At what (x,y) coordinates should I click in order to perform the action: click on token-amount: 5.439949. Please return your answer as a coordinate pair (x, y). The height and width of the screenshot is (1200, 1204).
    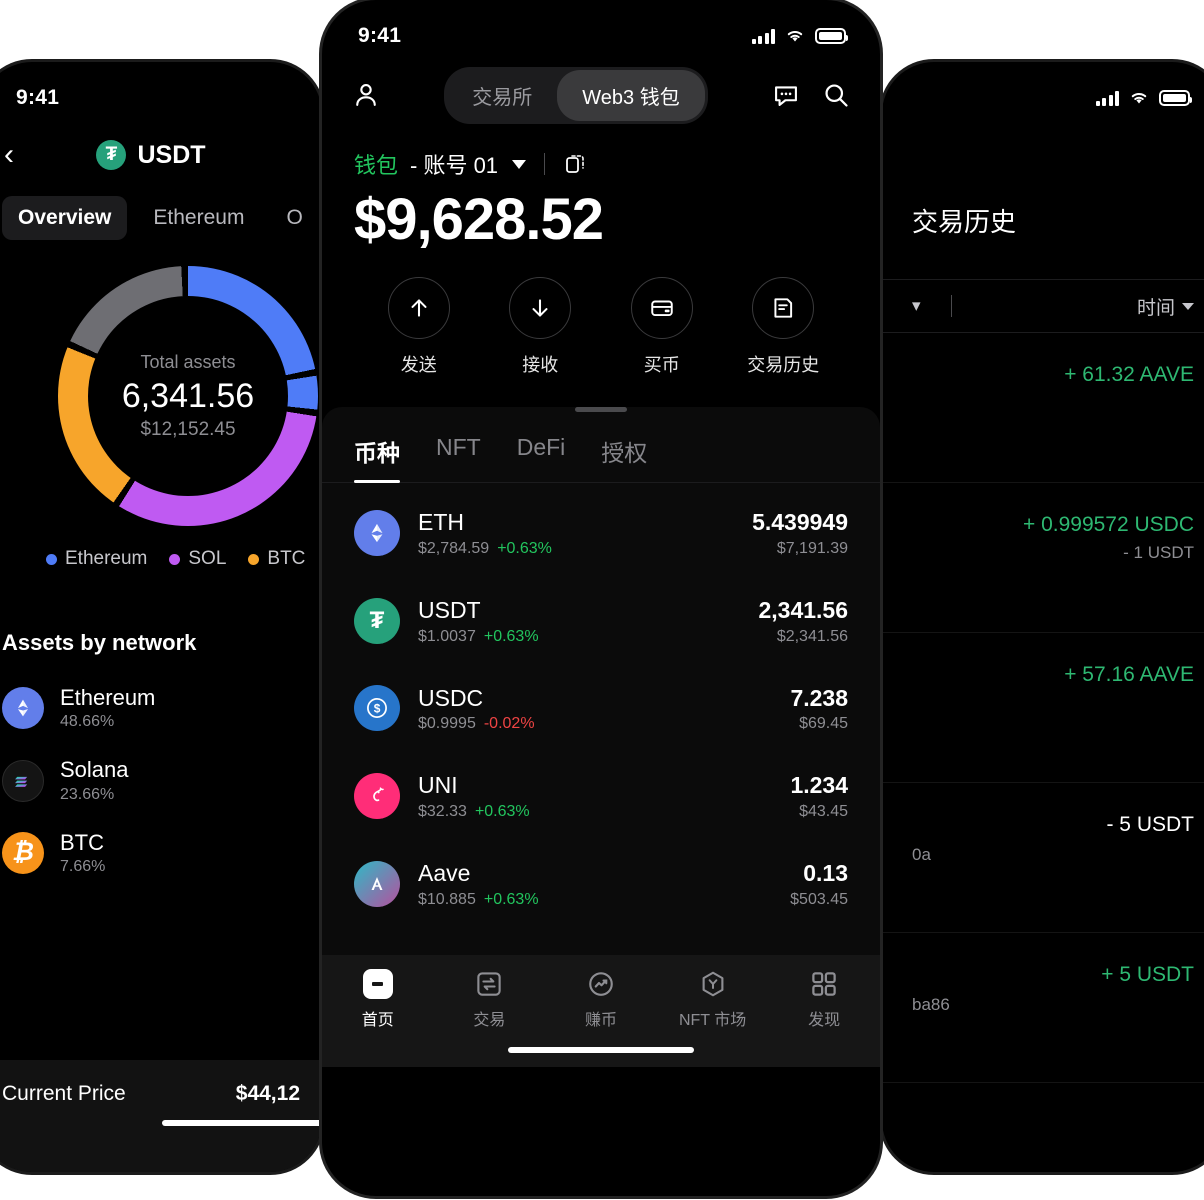
    Looking at the image, I should click on (800, 522).